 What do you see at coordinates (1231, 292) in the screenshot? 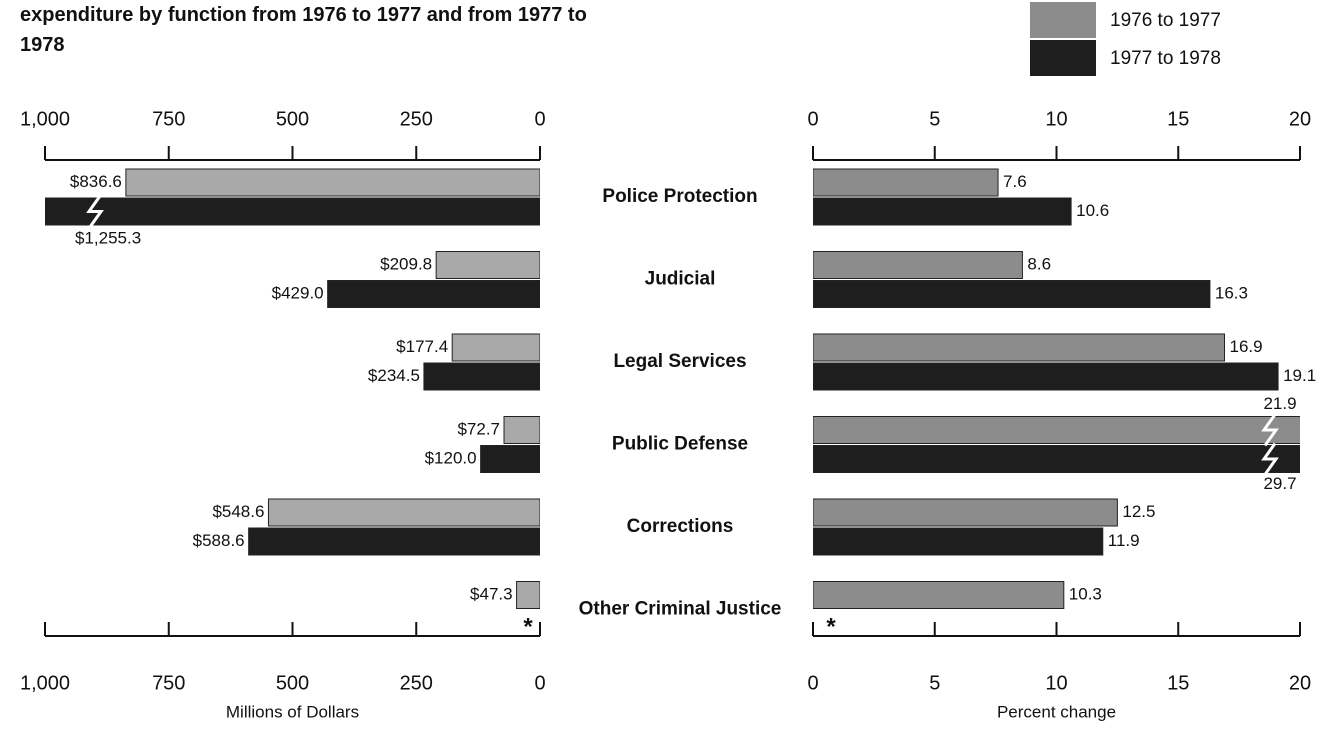
I see `value-label: 16.3` at bounding box center [1231, 292].